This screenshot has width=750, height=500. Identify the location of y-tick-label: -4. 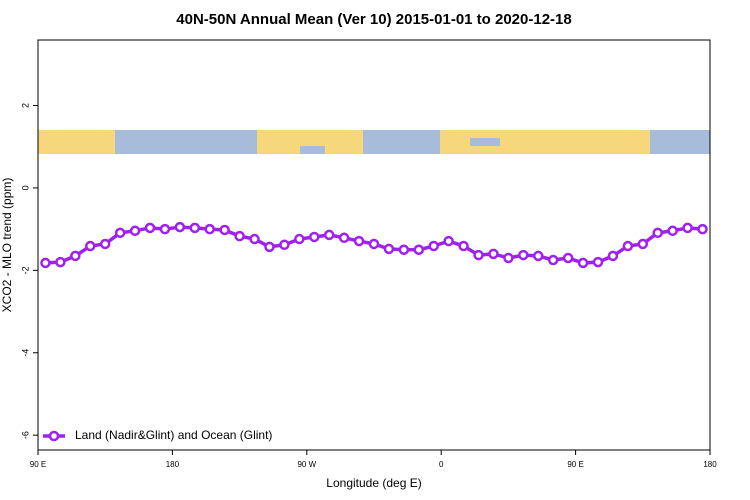
(25, 353).